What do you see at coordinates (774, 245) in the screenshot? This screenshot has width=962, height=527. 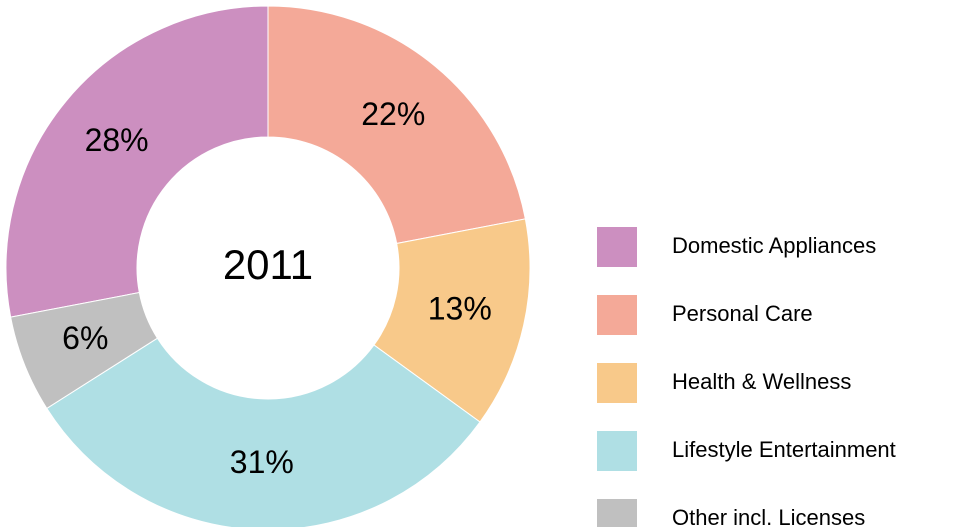 I see `legend-label: Domestic Appliances` at bounding box center [774, 245].